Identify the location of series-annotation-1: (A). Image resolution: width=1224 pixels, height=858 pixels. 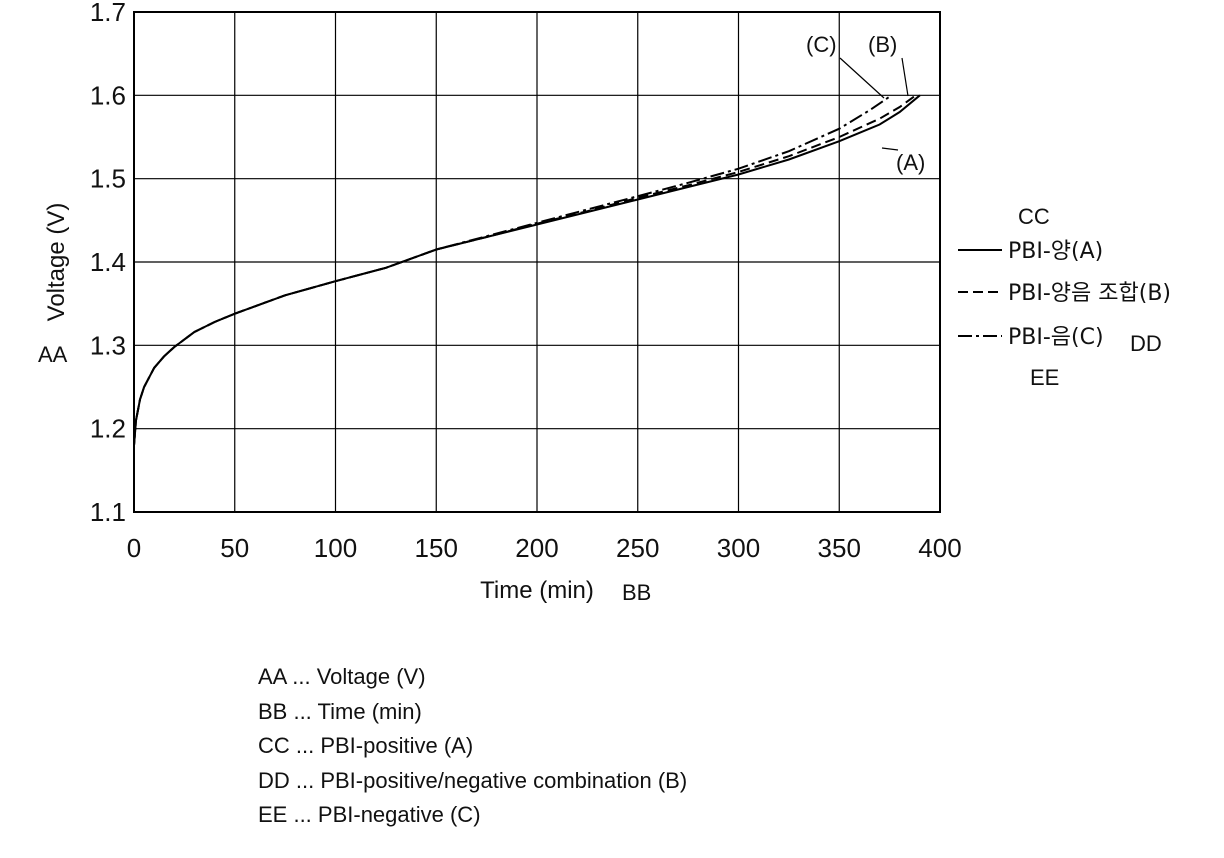
(910, 162).